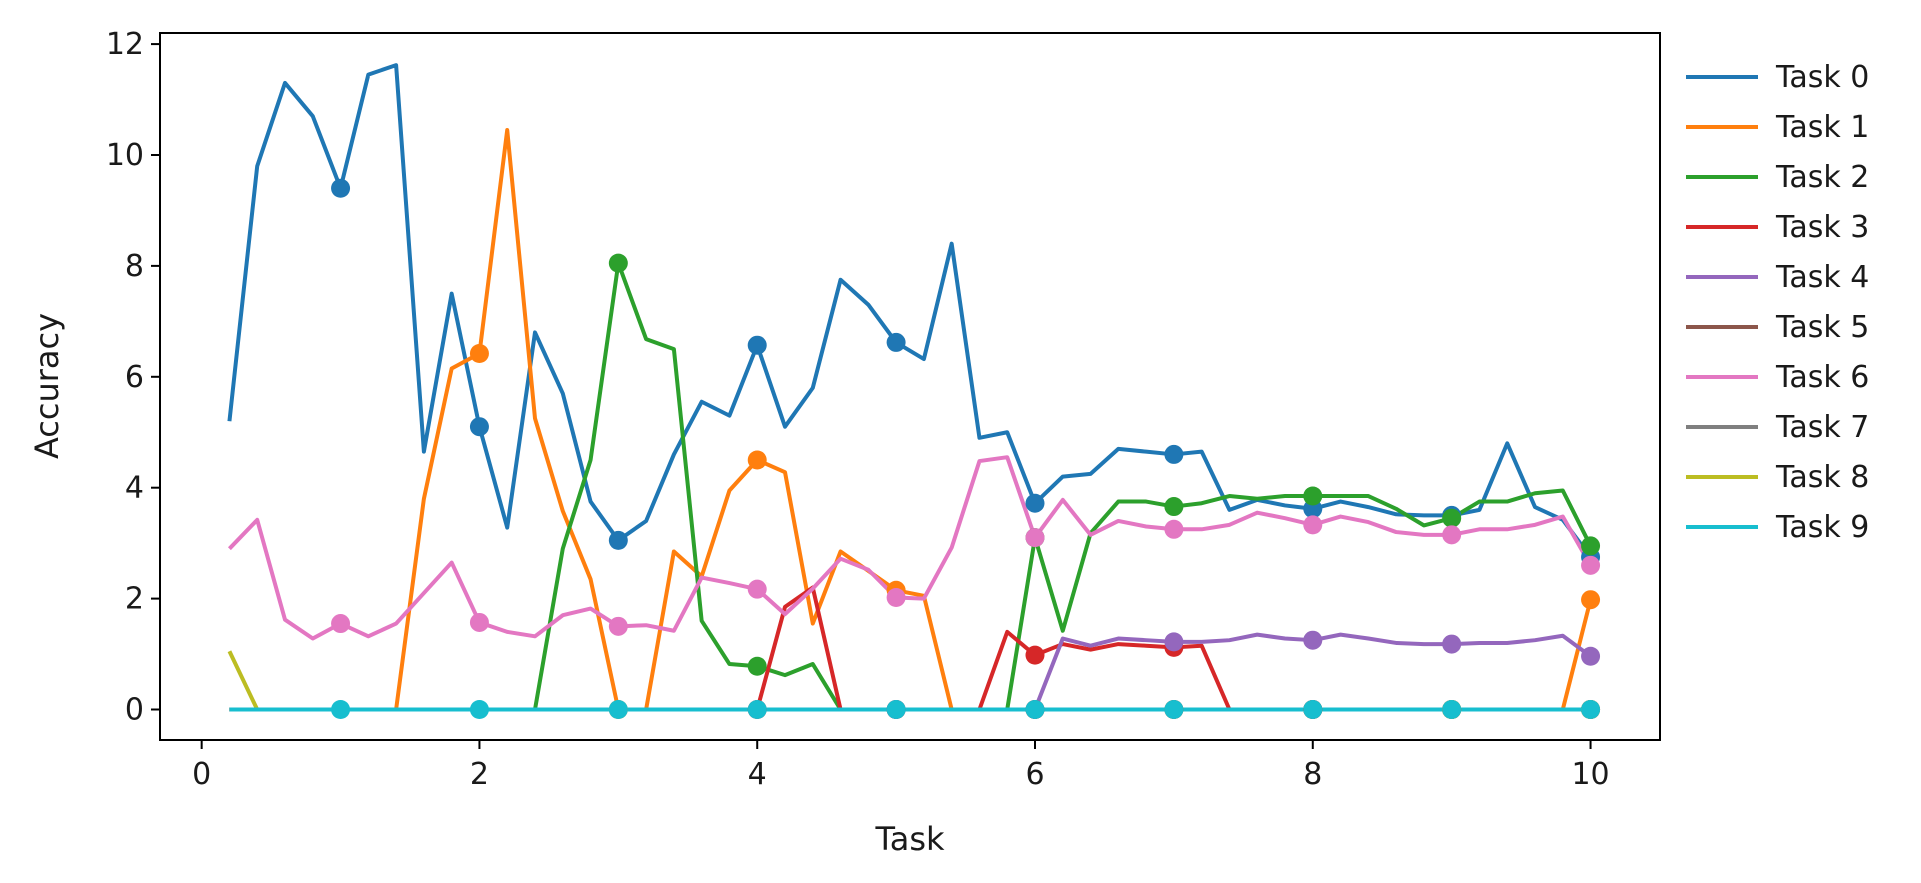 The image size is (1921, 883). I want to click on y-tick-label: 8, so click(134, 266).